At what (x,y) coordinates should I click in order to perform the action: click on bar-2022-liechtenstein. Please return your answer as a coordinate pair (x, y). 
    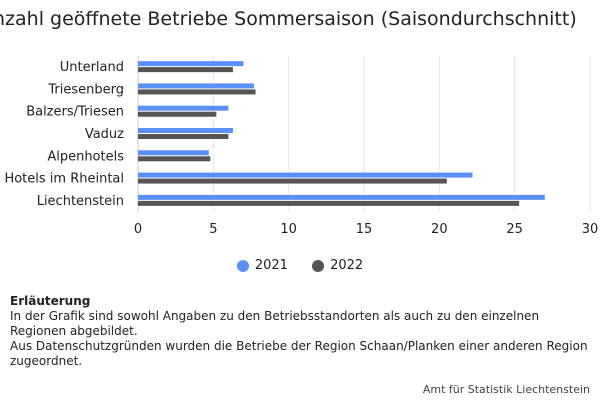
    Looking at the image, I should click on (329, 203).